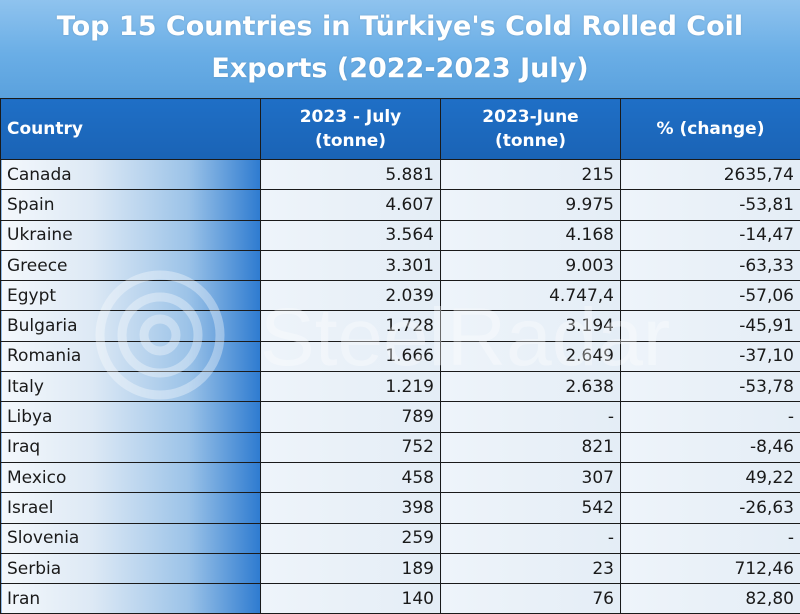  What do you see at coordinates (131, 326) in the screenshot?
I see `country-cell: Bulgaria` at bounding box center [131, 326].